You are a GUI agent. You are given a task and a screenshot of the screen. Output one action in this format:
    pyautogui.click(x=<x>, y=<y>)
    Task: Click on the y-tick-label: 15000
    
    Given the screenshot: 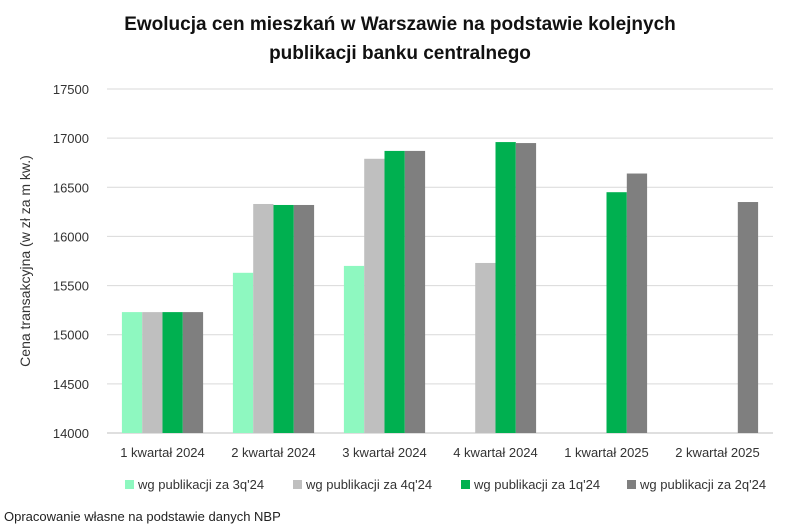 What is the action you would take?
    pyautogui.click(x=71, y=335)
    